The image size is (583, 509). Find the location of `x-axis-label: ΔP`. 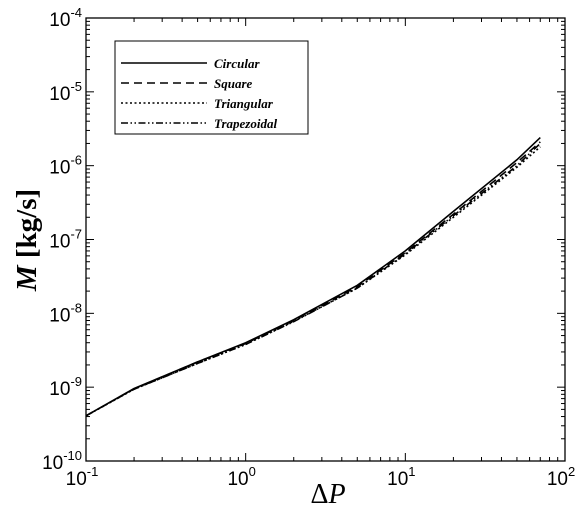

x-axis-label: ΔP is located at coordinates (327, 494).